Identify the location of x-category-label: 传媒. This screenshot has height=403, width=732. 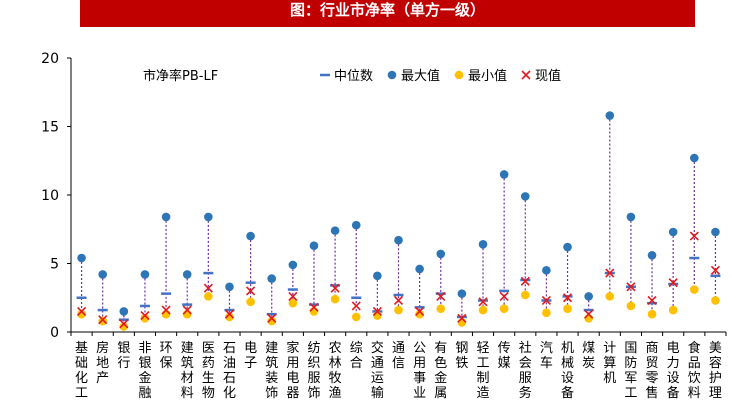
(504, 356).